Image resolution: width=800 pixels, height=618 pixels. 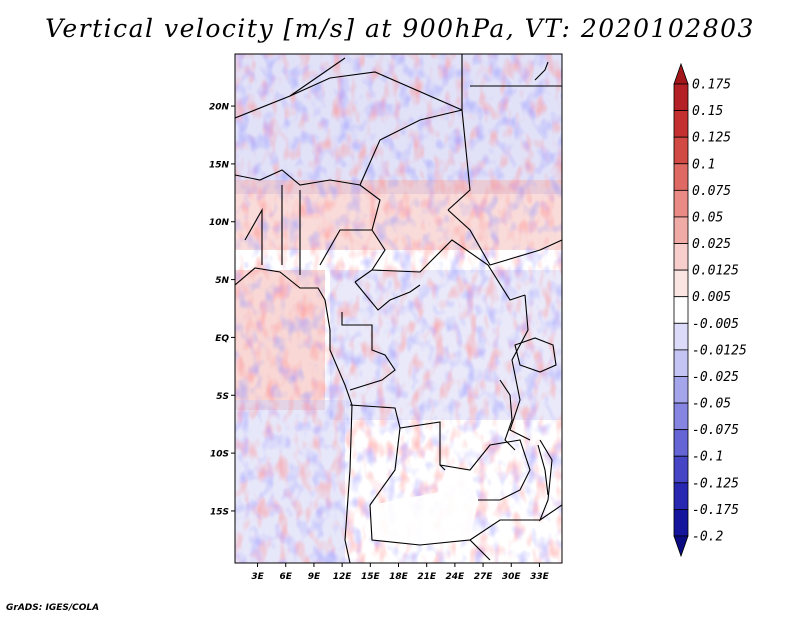 I want to click on x-tick-label: 6E, so click(x=286, y=577).